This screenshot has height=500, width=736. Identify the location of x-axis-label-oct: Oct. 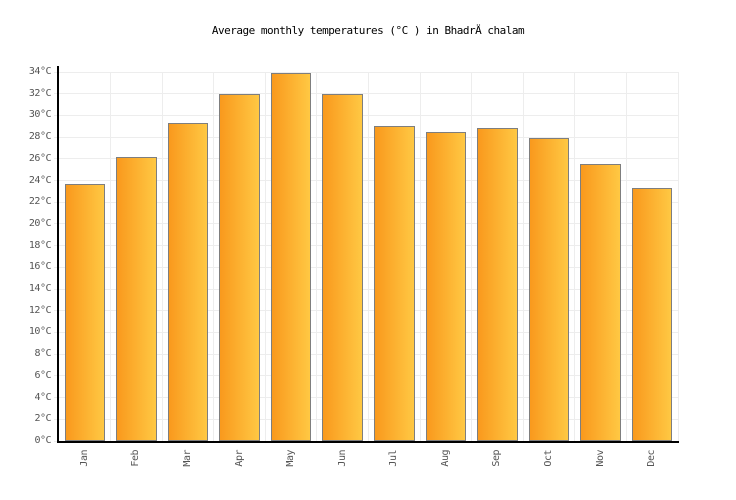
(549, 458).